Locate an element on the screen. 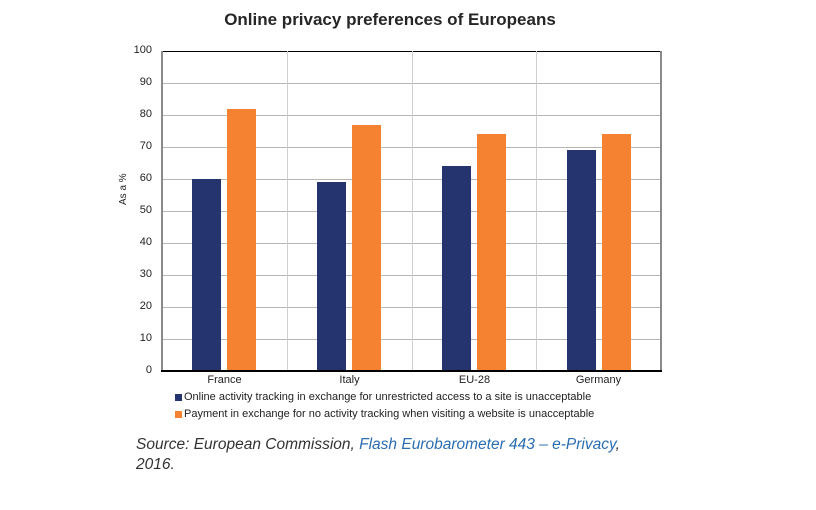  y-tick-label: 0 is located at coordinates (148, 370).